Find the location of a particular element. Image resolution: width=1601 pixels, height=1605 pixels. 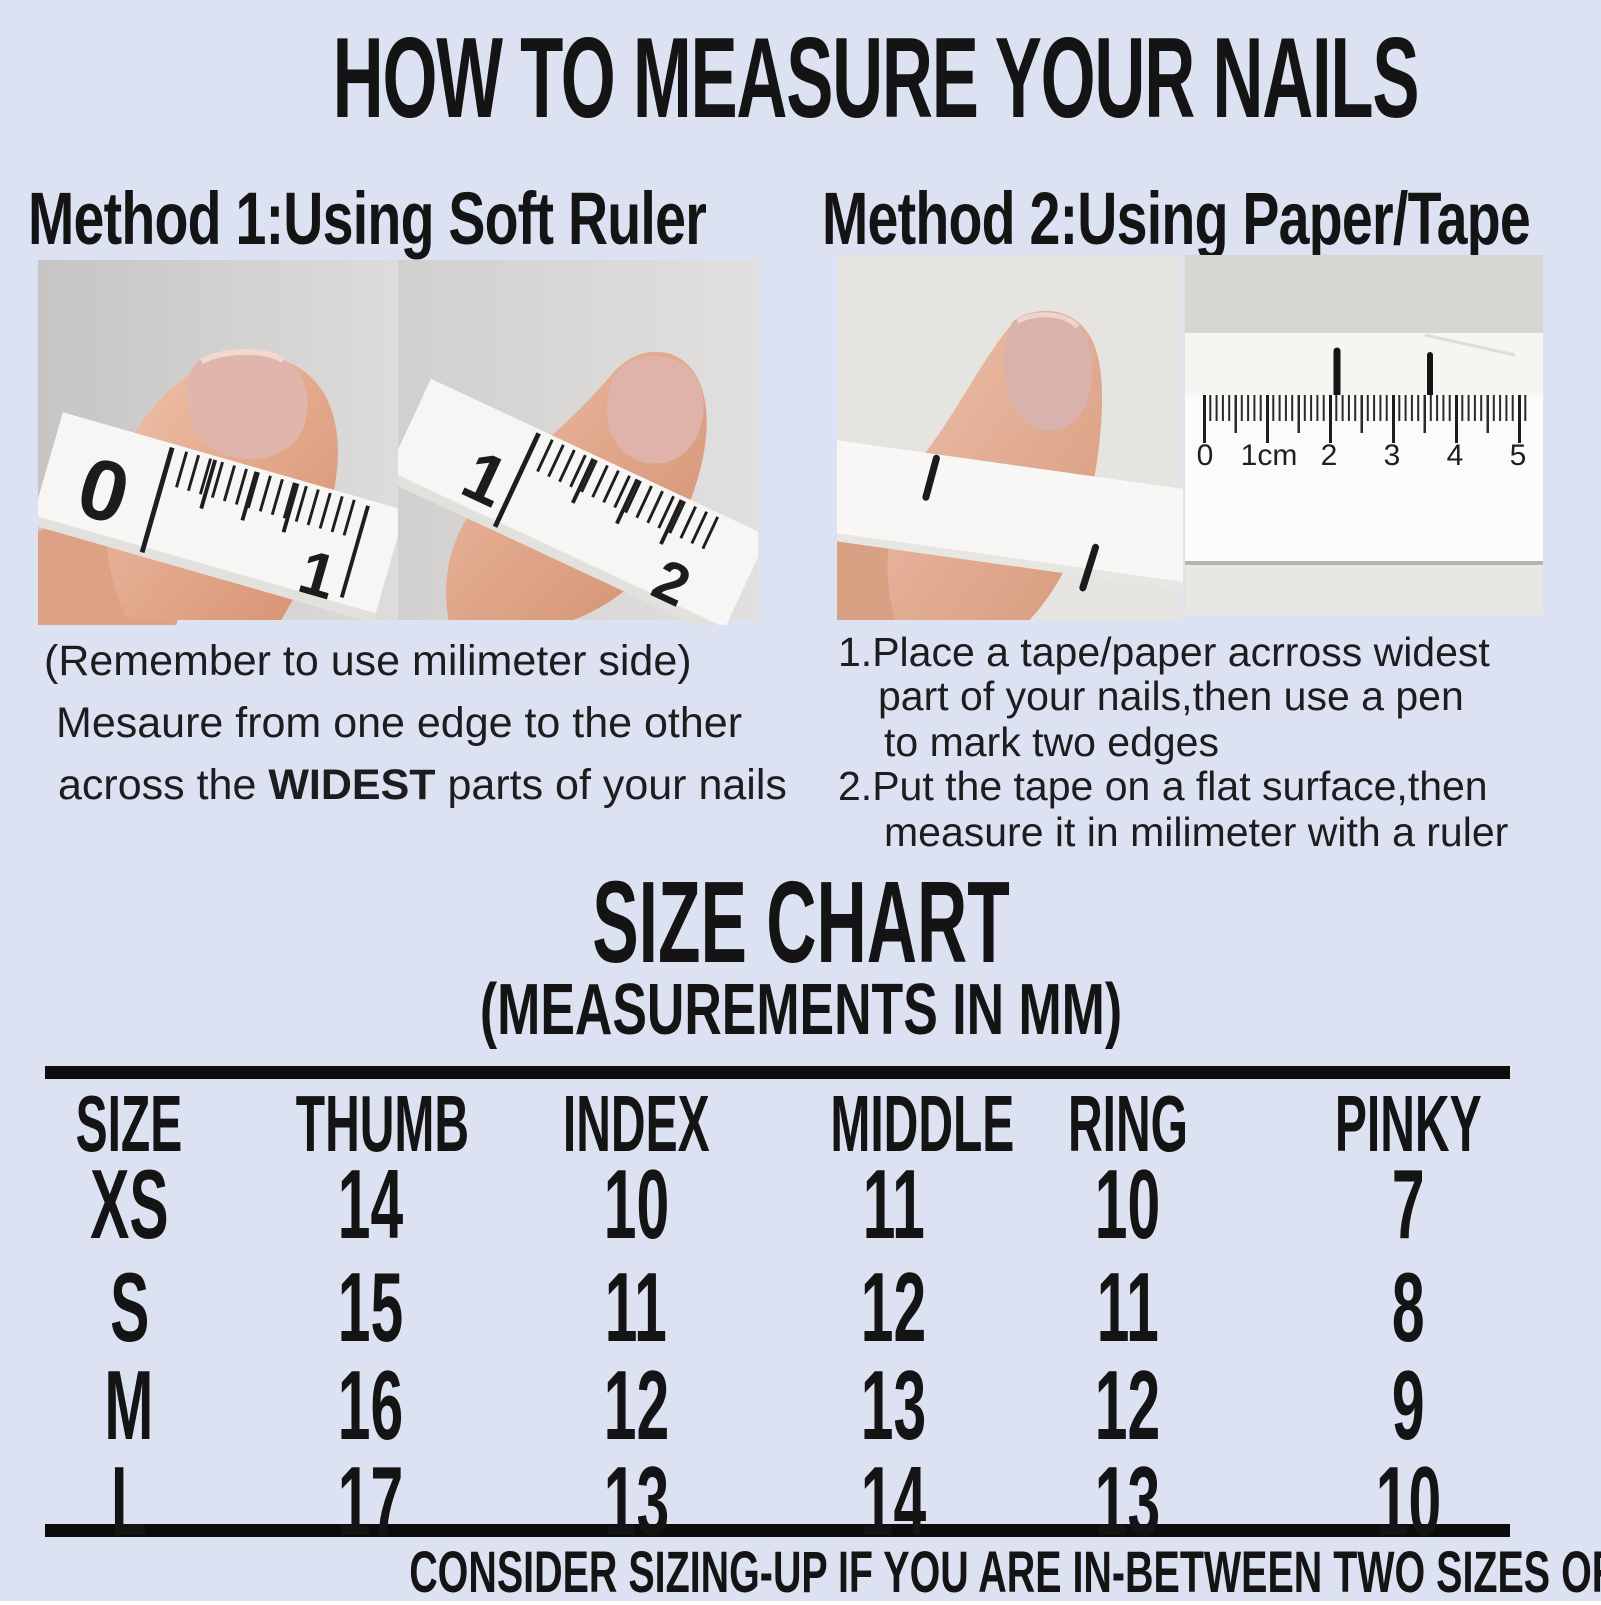

ruler-label-4: 4 is located at coordinates (1455, 455).